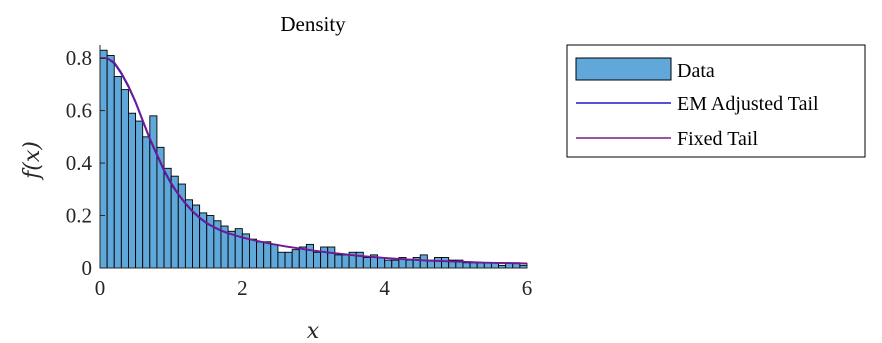  What do you see at coordinates (623, 69) in the screenshot?
I see `legend-swatch-data` at bounding box center [623, 69].